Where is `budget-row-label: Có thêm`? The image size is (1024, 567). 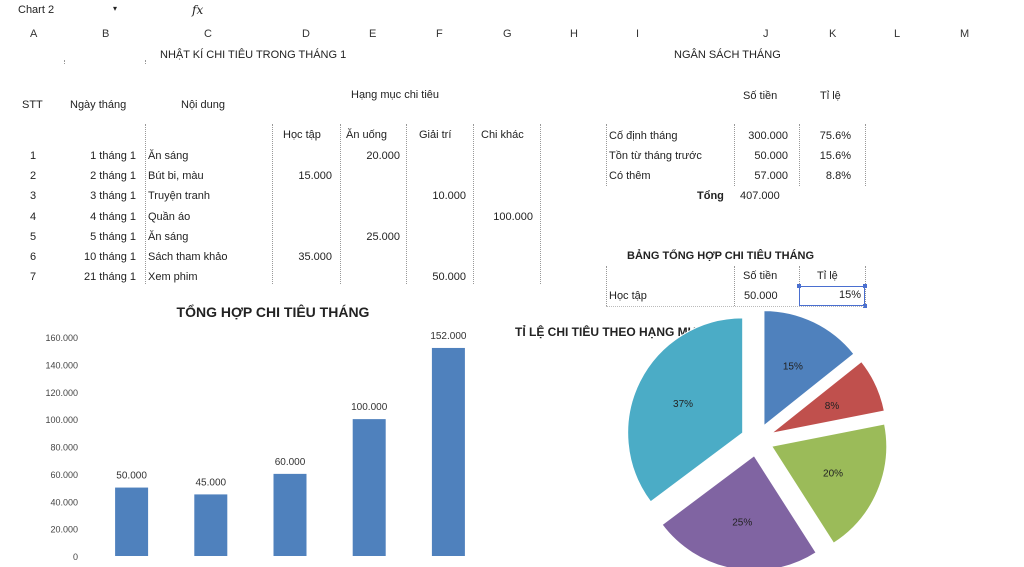 budget-row-label: Có thêm is located at coordinates (630, 176).